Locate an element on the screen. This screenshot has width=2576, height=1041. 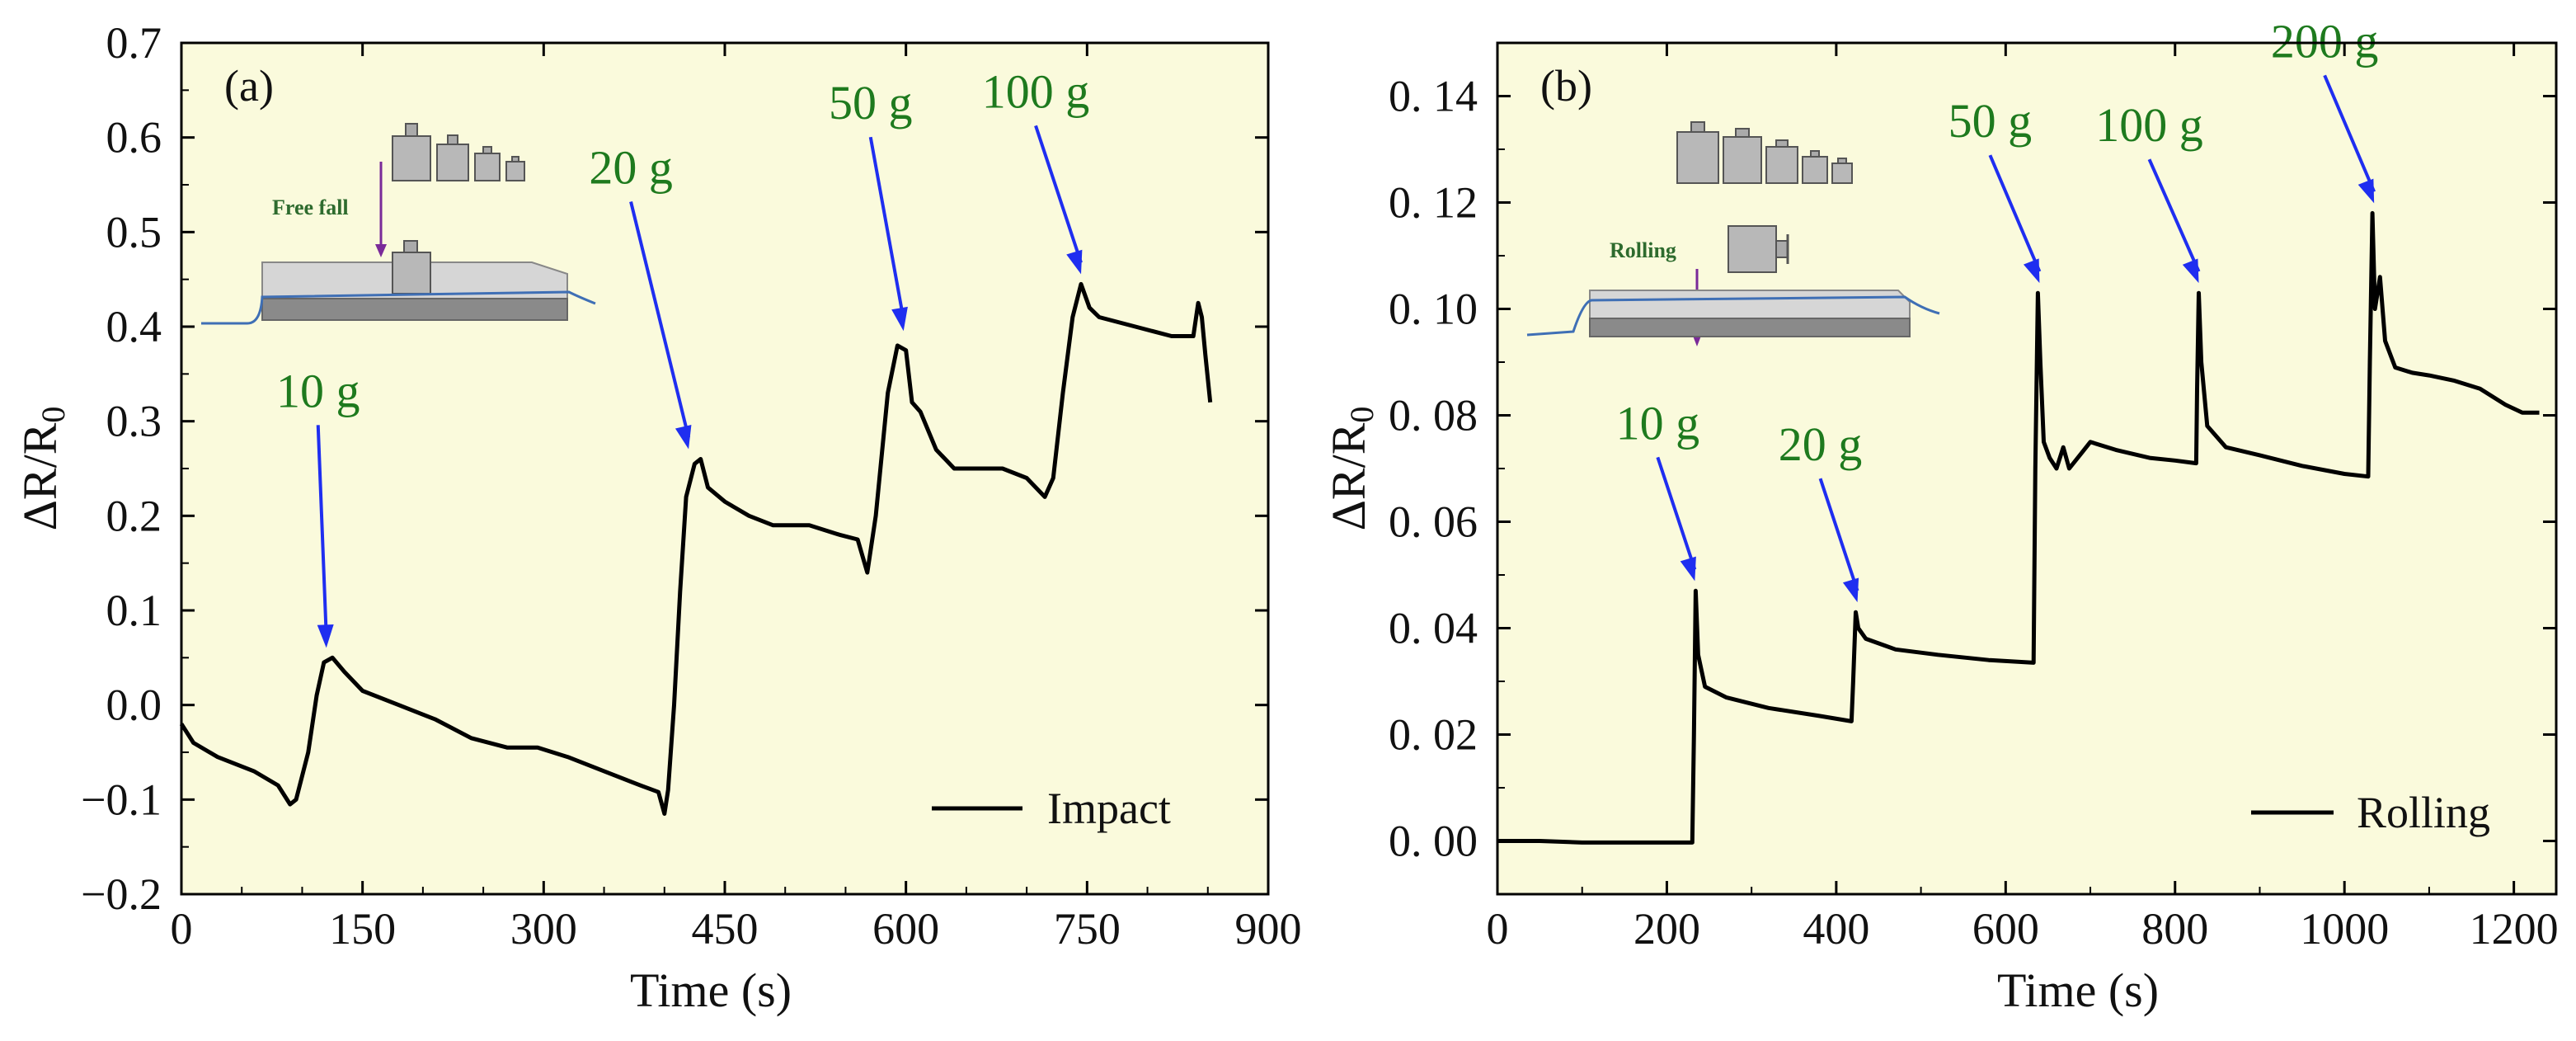
y-tick-label: 0.2 is located at coordinates (134, 515).